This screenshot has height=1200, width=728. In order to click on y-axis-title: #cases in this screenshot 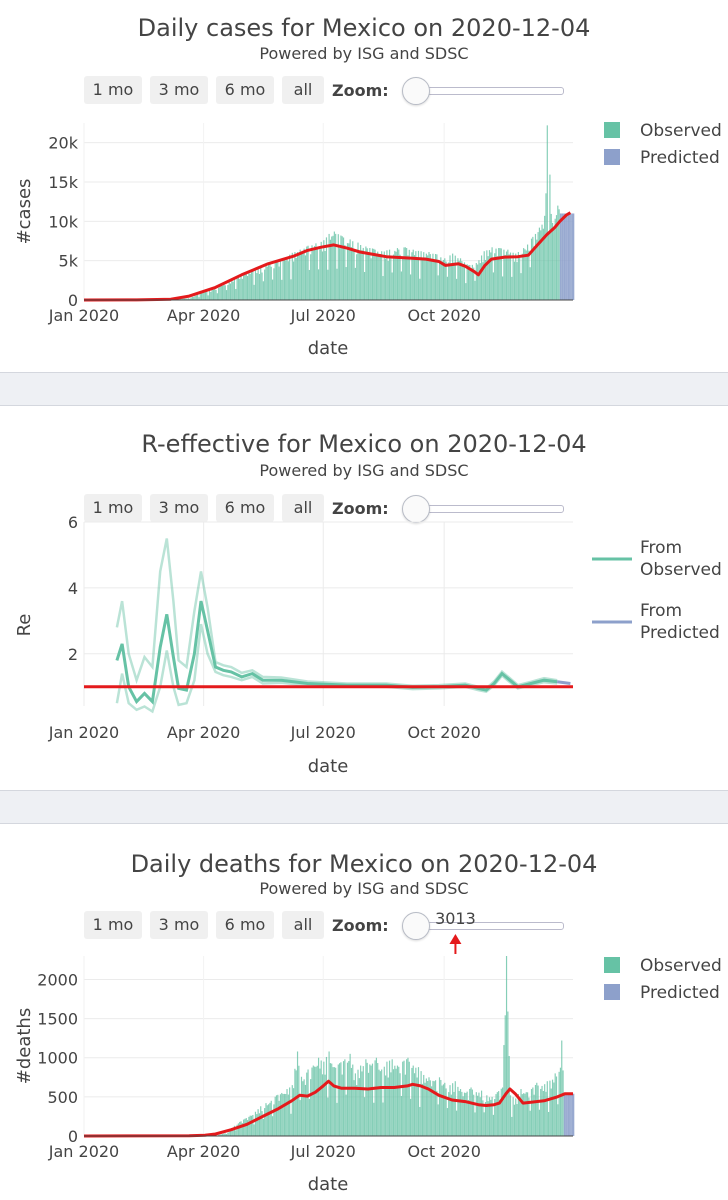, I will do `click(24, 212)`.